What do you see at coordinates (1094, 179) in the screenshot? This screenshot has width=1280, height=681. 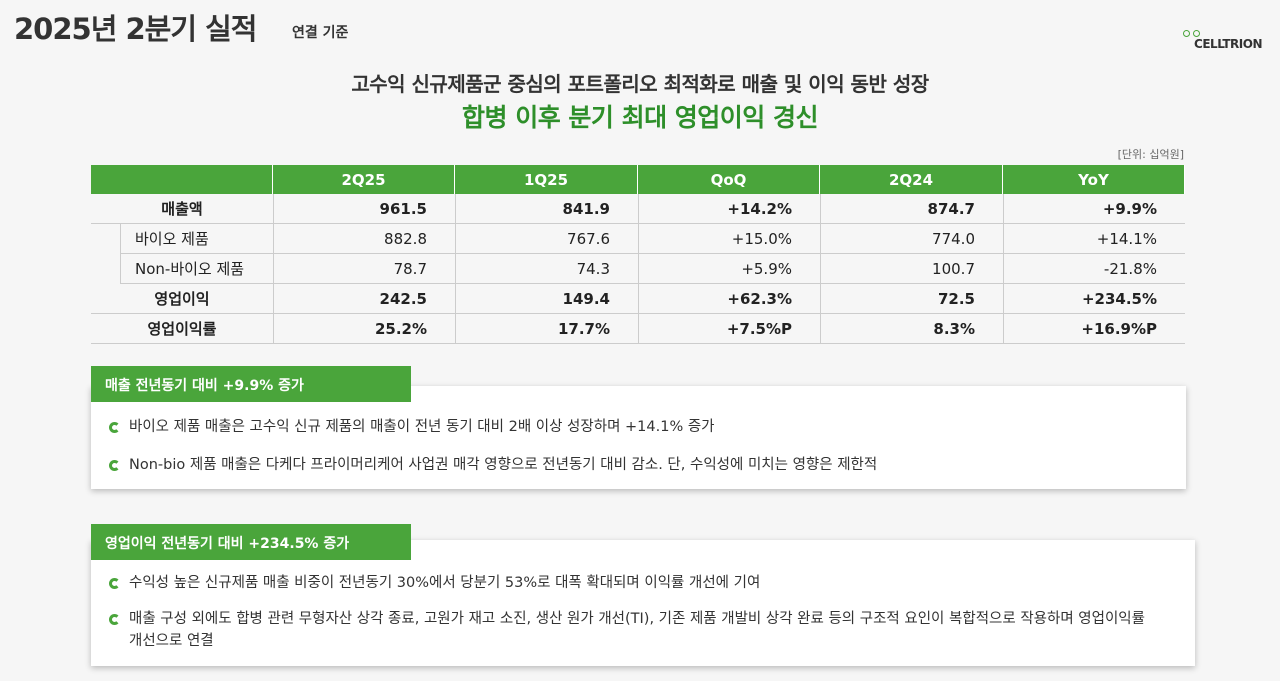 I see `header-cell: YoY` at bounding box center [1094, 179].